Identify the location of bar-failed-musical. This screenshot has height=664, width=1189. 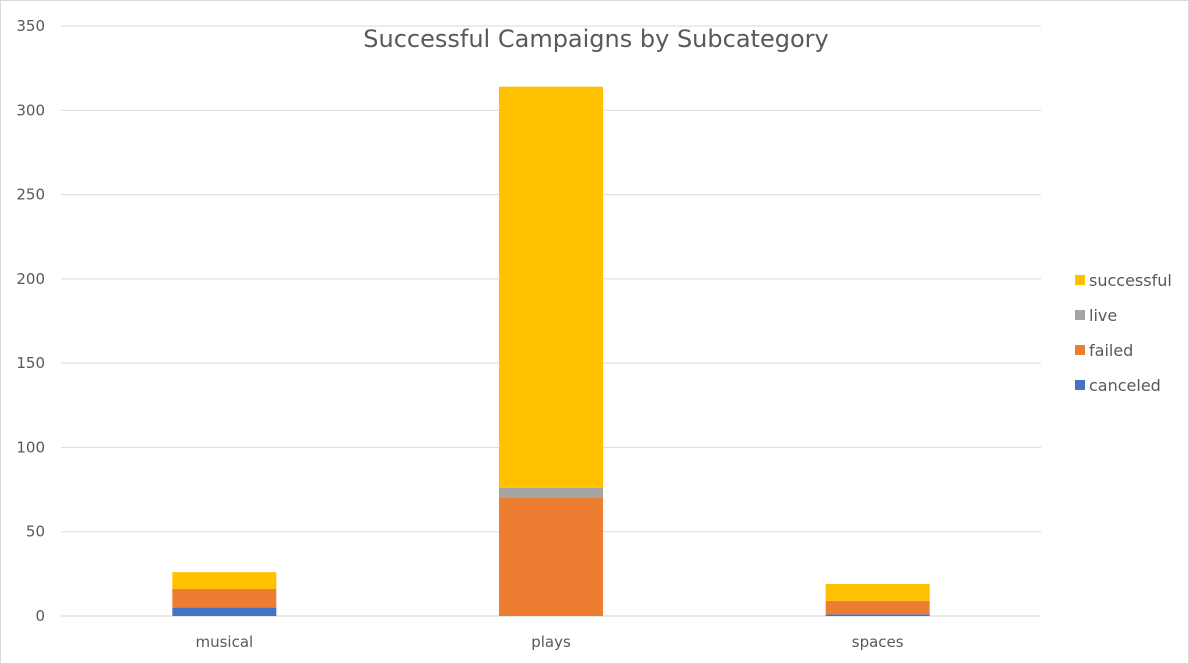
(224, 598).